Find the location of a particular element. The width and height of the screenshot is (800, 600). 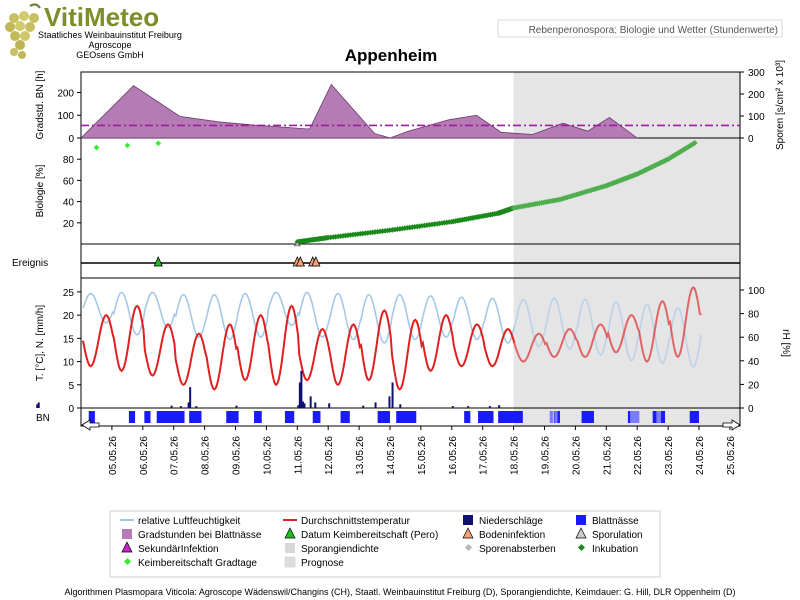

legend-label: Niederschläge is located at coordinates (511, 521).